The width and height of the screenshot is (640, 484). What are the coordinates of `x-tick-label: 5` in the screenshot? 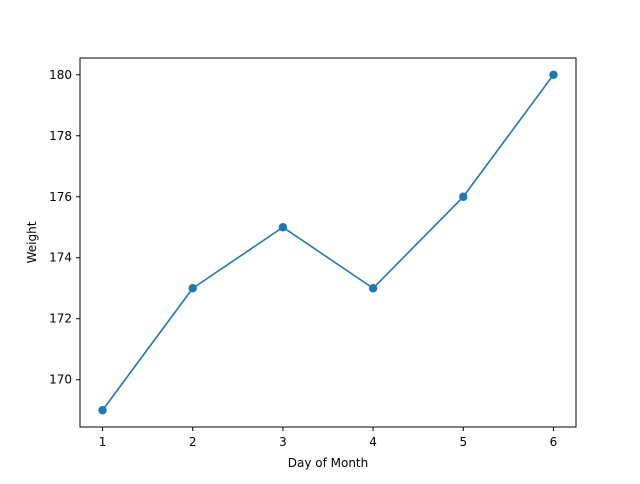 It's located at (463, 442).